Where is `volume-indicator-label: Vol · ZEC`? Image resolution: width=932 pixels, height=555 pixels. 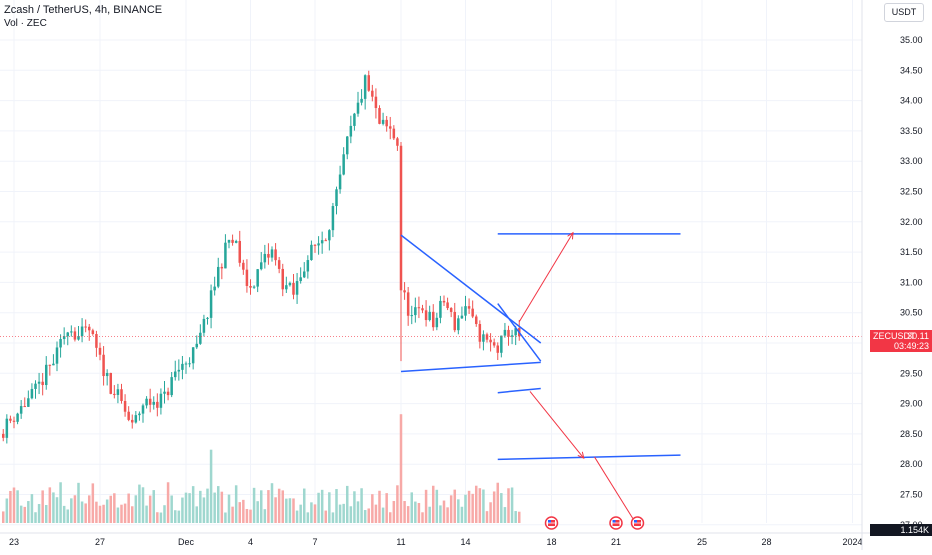 volume-indicator-label: Vol · ZEC is located at coordinates (25, 23).